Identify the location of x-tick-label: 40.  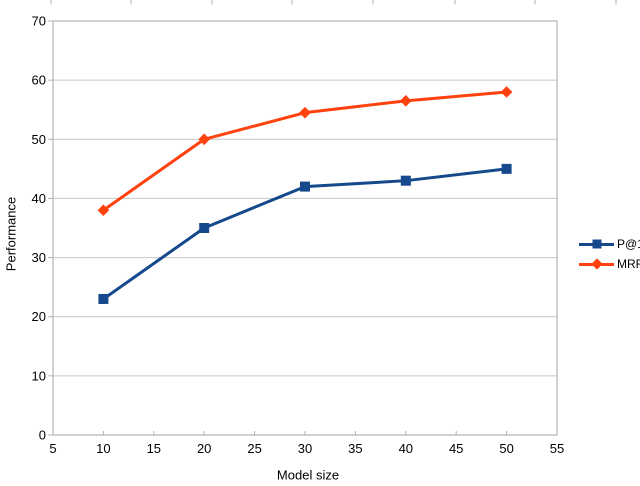
(406, 448).